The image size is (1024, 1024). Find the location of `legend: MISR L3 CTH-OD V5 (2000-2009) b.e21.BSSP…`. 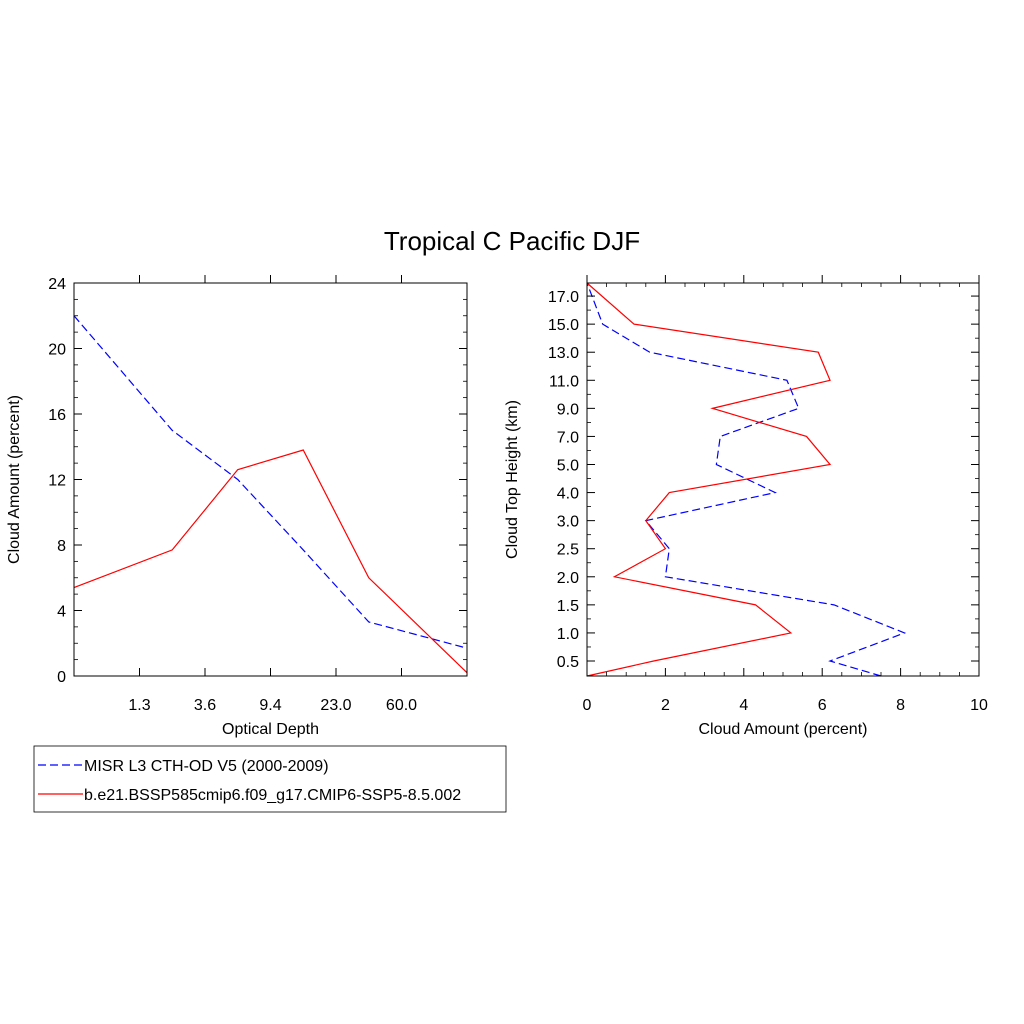

legend: MISR L3 CTH-OD V5 (2000-2009) b.e21.BSSP… is located at coordinates (270, 779).